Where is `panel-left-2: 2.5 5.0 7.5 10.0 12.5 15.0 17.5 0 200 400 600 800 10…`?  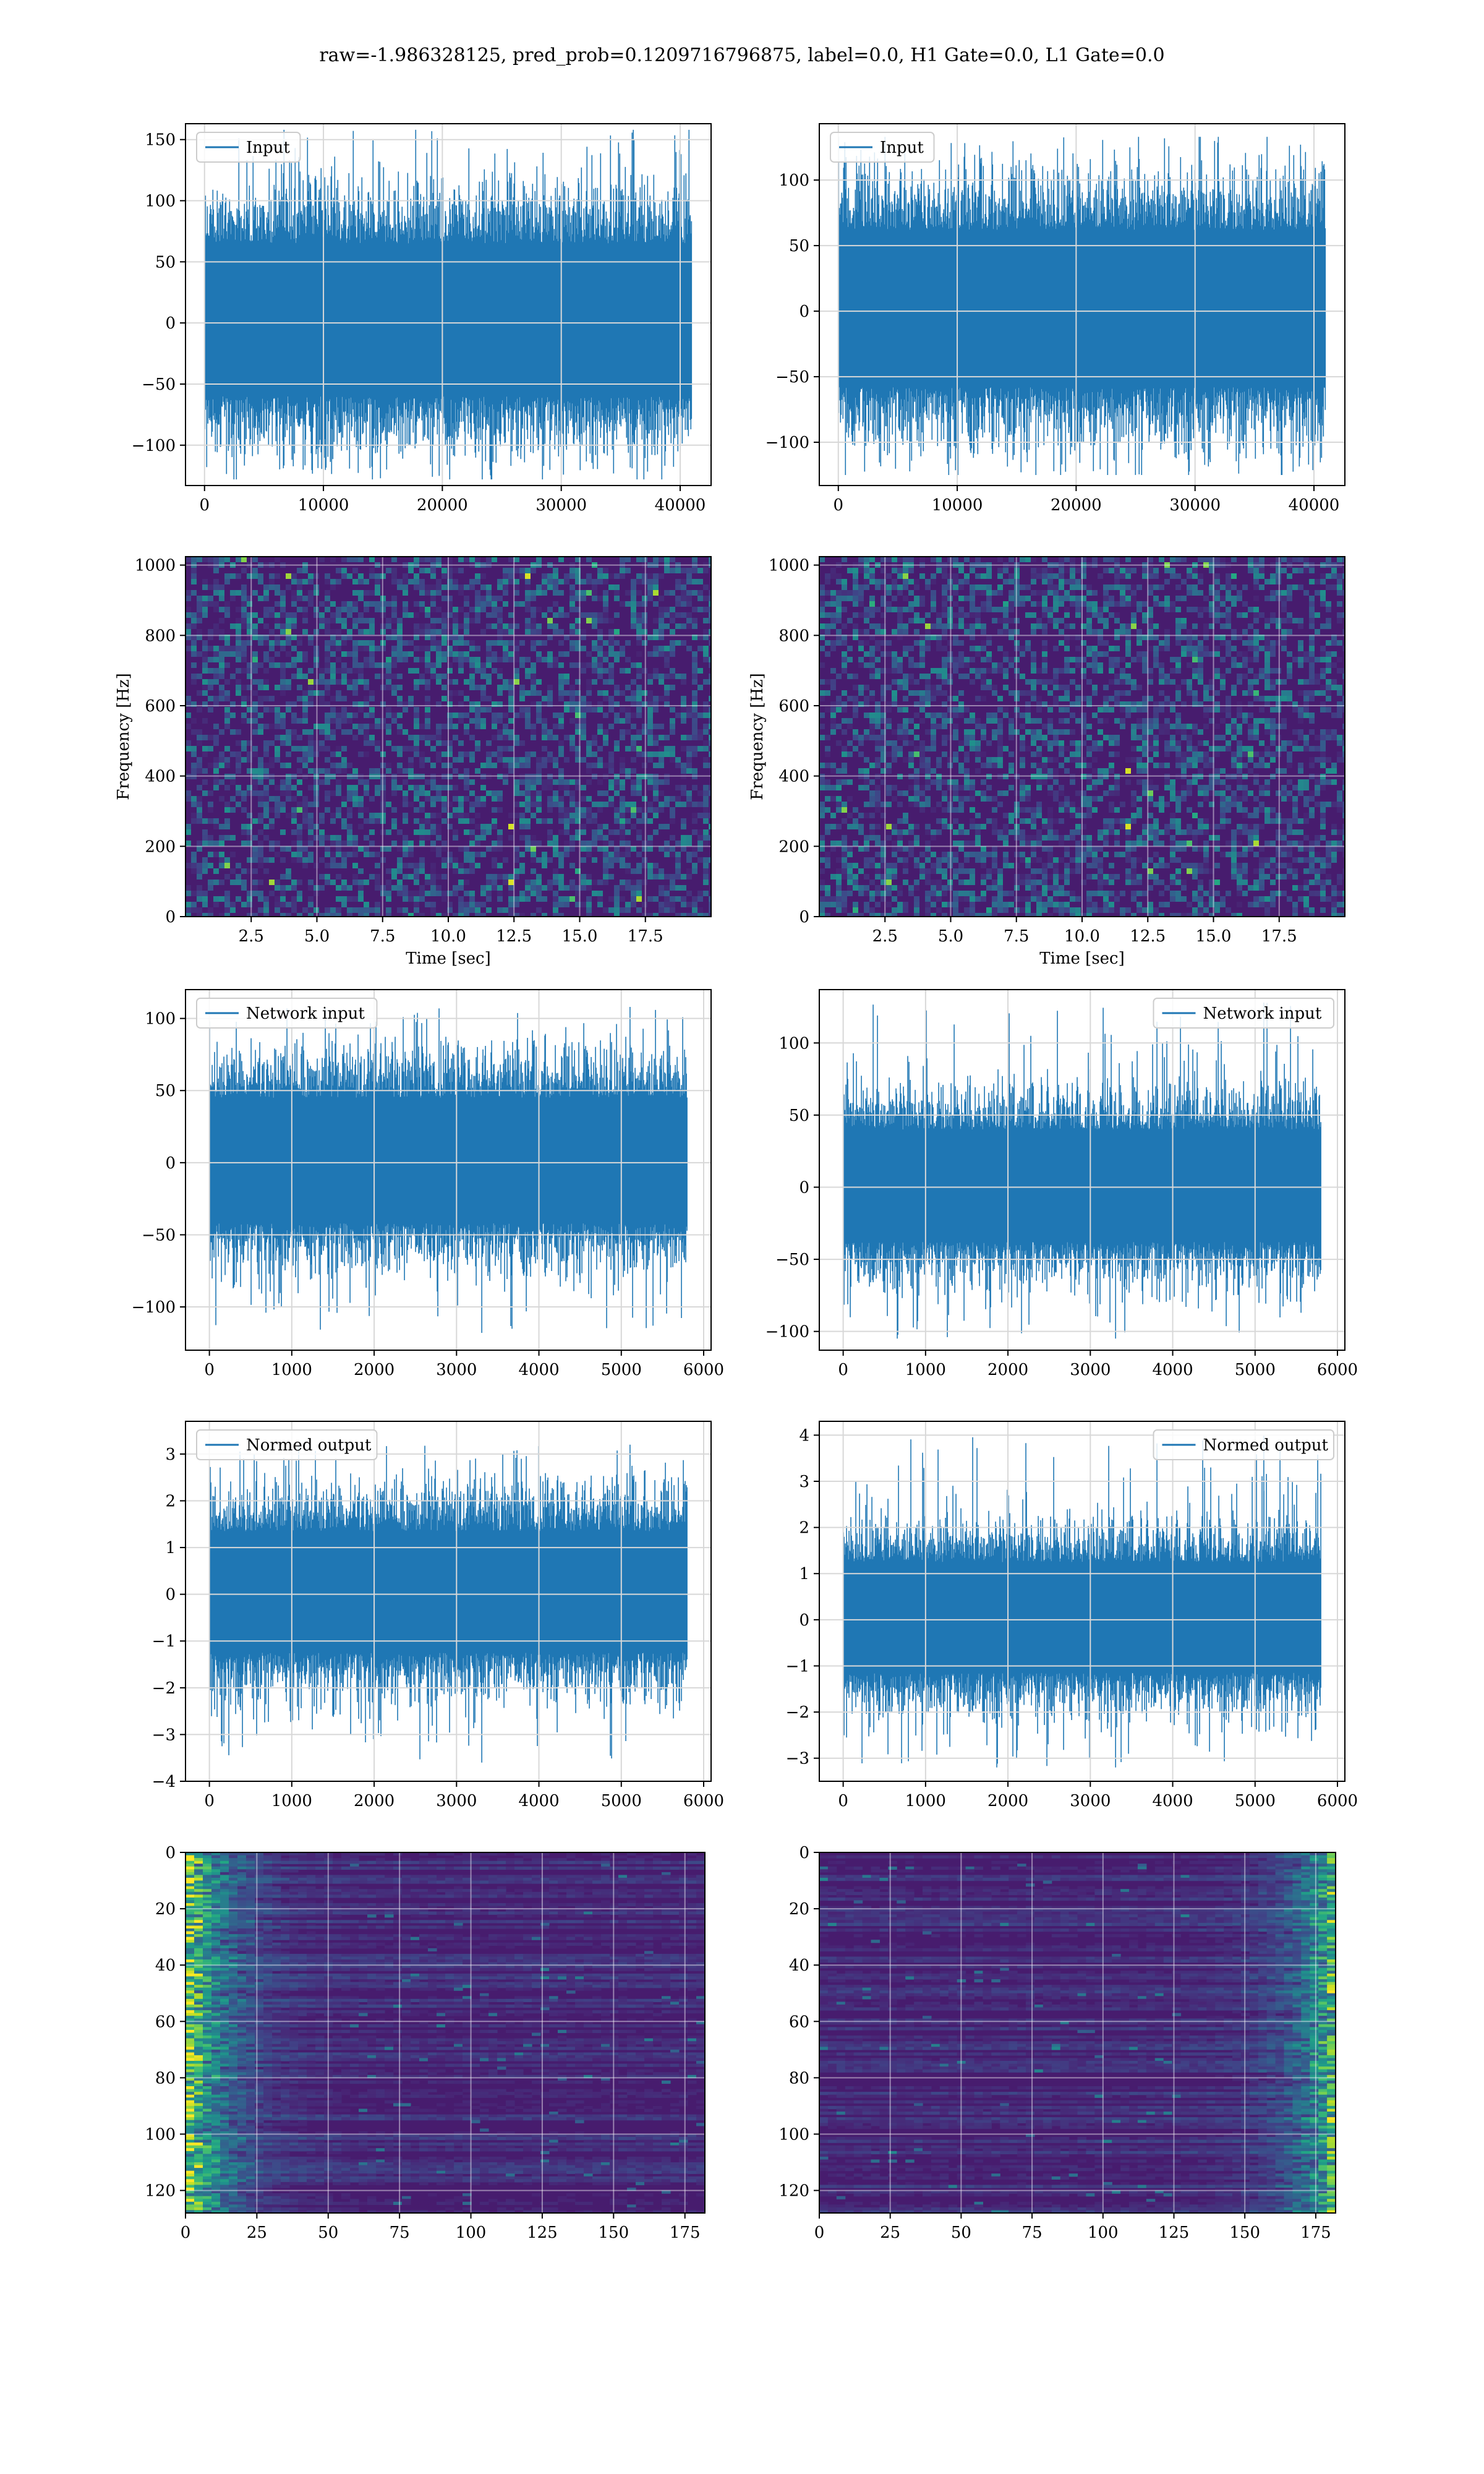
panel-left-2: 2.5 5.0 7.5 10.0 12.5 15.0 17.5 0 200 400 600 800 10… is located at coordinates (413, 762).